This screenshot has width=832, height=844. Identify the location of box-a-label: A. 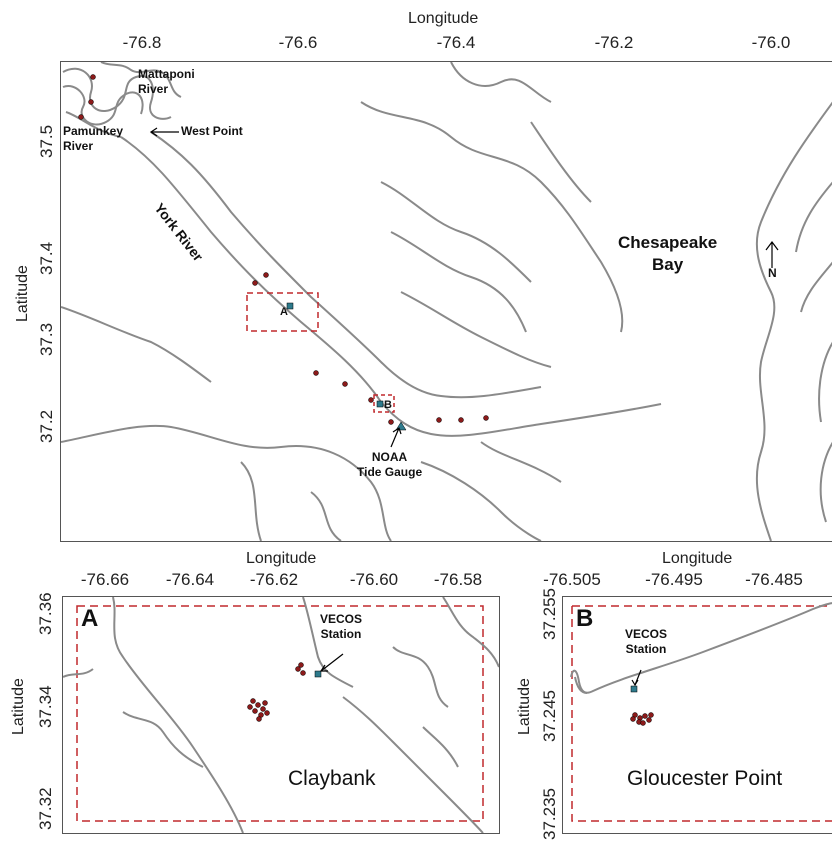
(284, 312).